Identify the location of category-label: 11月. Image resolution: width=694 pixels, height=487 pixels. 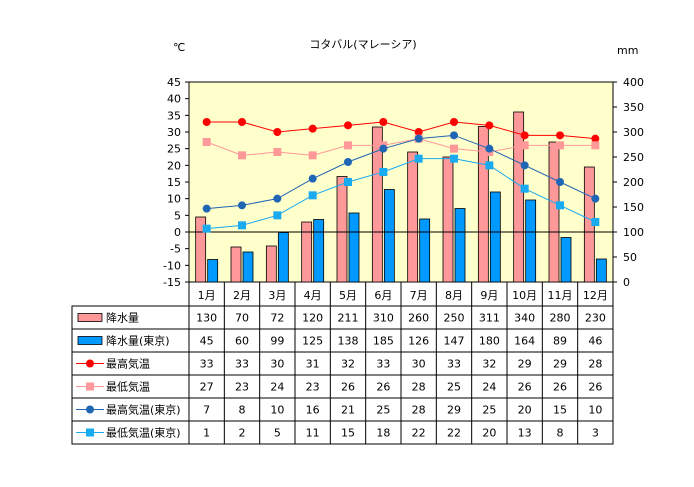
(560, 295).